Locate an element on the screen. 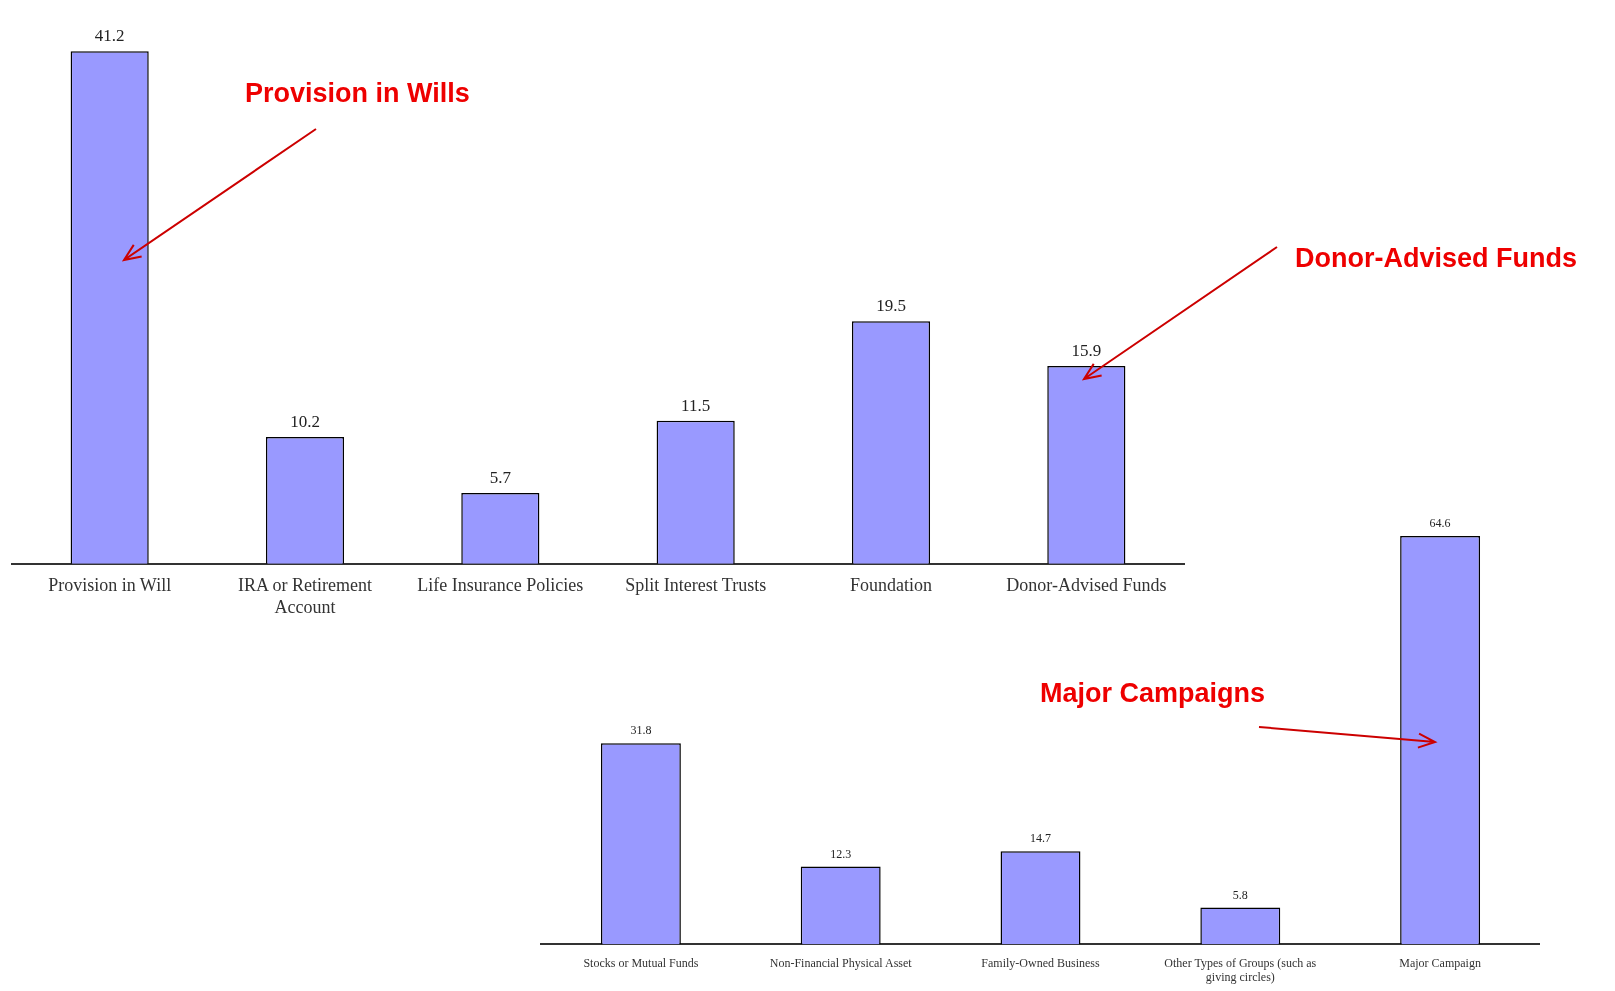 This screenshot has height=991, width=1615. data-label: 11.5 is located at coordinates (696, 405).